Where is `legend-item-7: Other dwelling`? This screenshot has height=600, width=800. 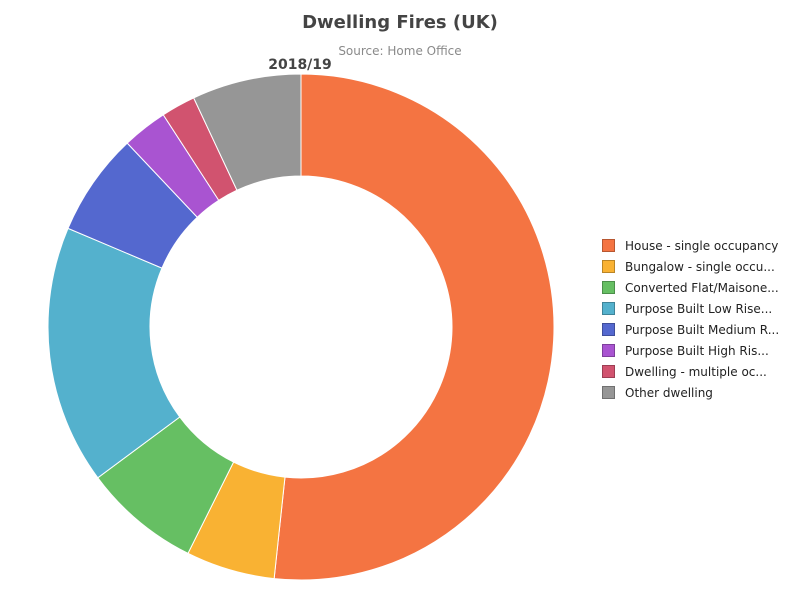 legend-item-7: Other dwelling is located at coordinates (690, 392).